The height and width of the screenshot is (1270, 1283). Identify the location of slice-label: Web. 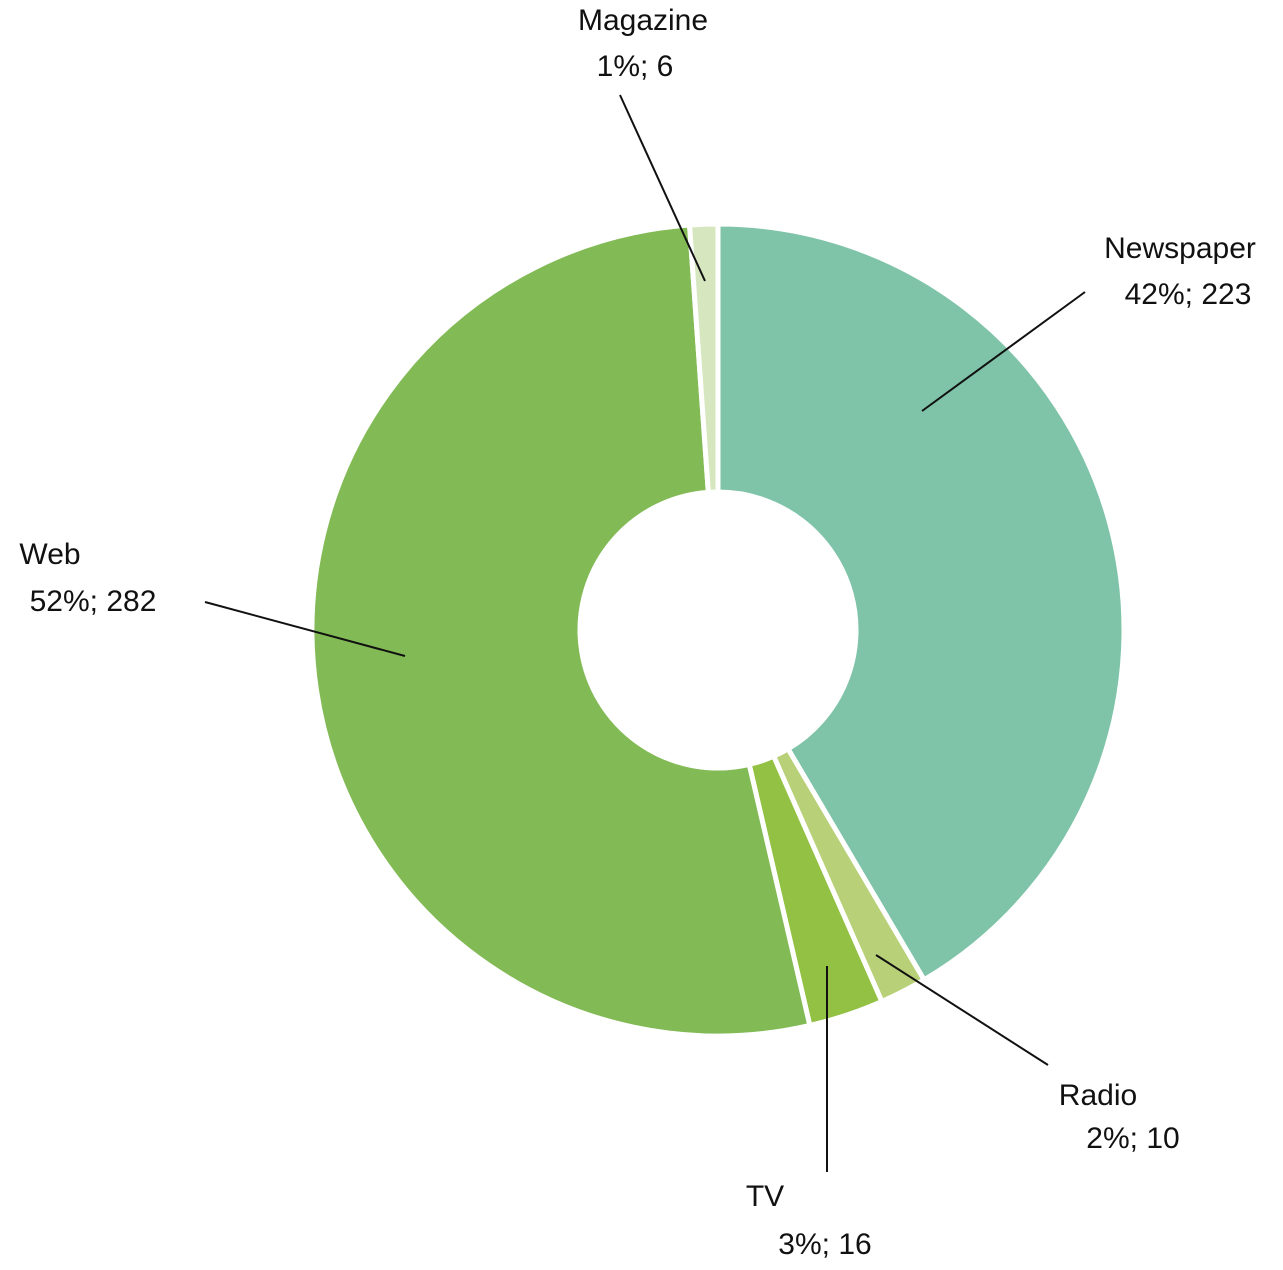
(49, 554).